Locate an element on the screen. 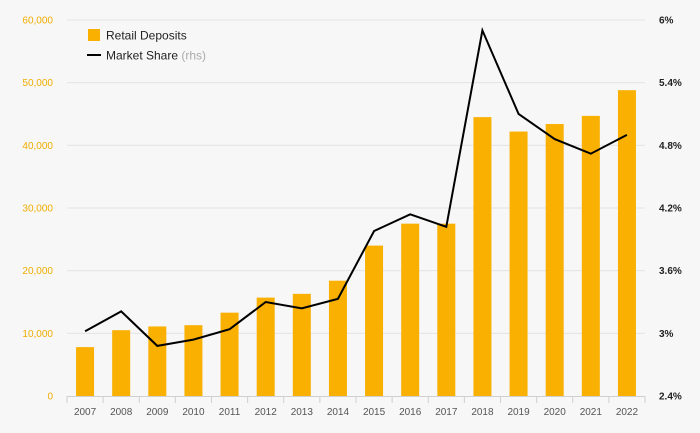 The width and height of the screenshot is (700, 433). x-tick-label: 2017 is located at coordinates (446, 412).